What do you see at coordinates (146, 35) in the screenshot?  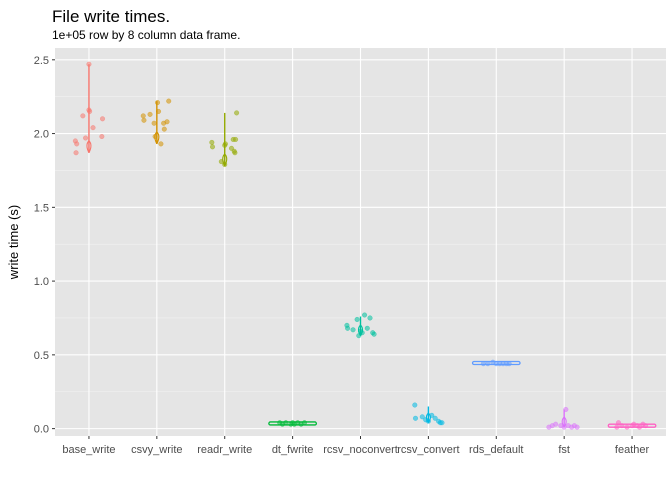 I see `chart-subtitle: 1e+05 row by 8 column data frame.` at bounding box center [146, 35].